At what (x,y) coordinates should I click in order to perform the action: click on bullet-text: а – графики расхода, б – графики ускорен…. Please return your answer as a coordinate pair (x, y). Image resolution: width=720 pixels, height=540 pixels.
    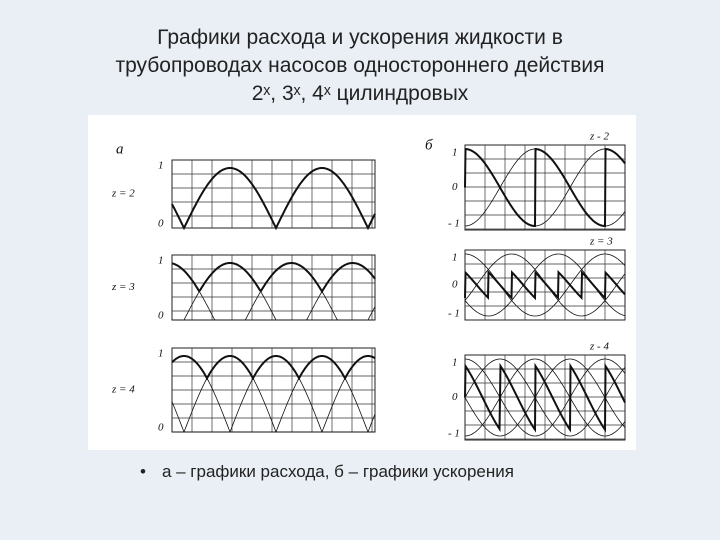
    Looking at the image, I should click on (337, 471).